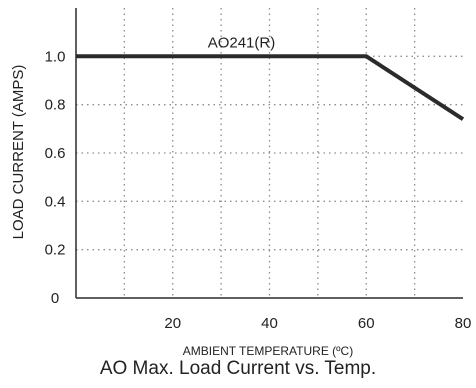  Describe the element at coordinates (55, 250) in the screenshot. I see `y-tick-label: 0.2` at that location.